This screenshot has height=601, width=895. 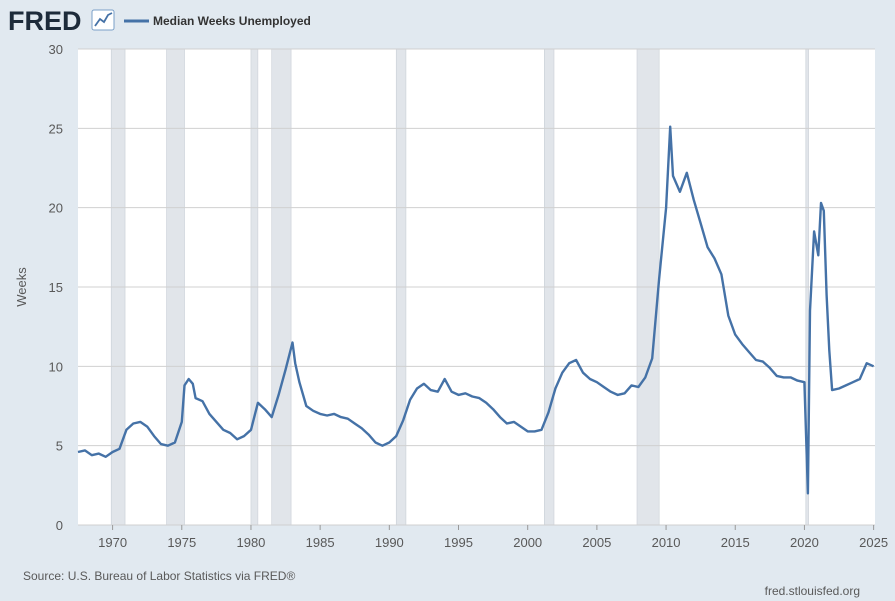 What do you see at coordinates (59, 525) in the screenshot?
I see `y-tick-label: 0` at bounding box center [59, 525].